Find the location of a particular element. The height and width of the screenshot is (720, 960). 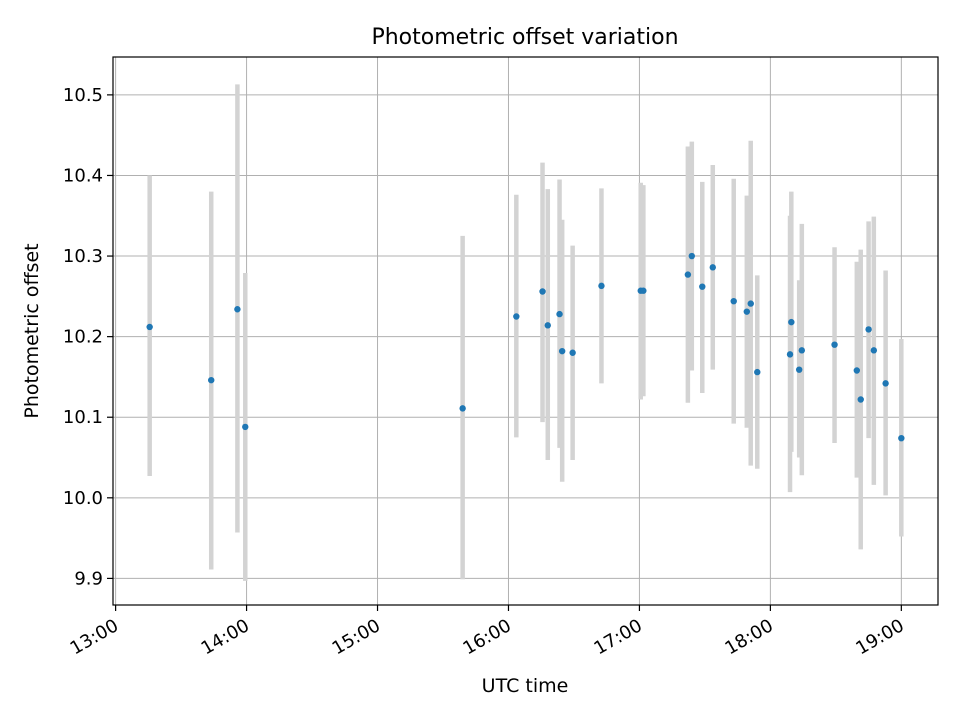

y-tick-label: 10.5 is located at coordinates (83, 95).